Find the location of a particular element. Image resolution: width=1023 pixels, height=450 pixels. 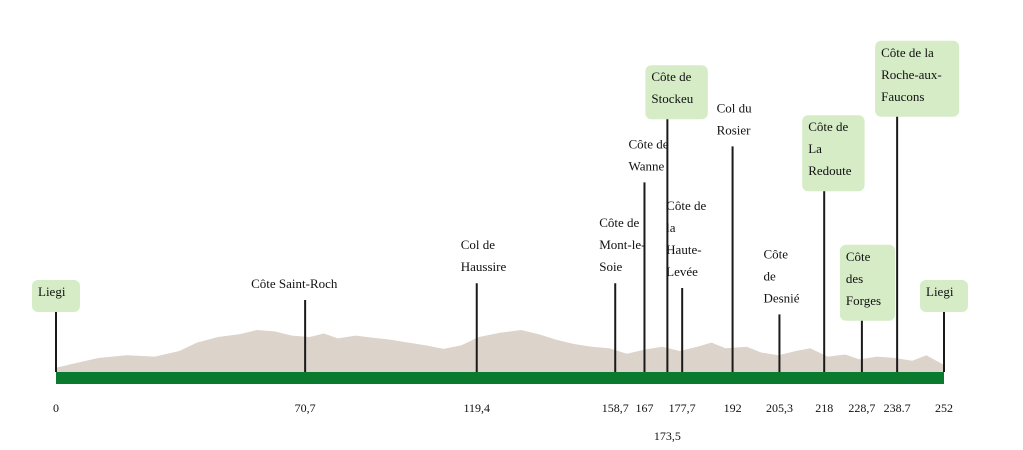

label-line: Côte de la is located at coordinates (907, 52).